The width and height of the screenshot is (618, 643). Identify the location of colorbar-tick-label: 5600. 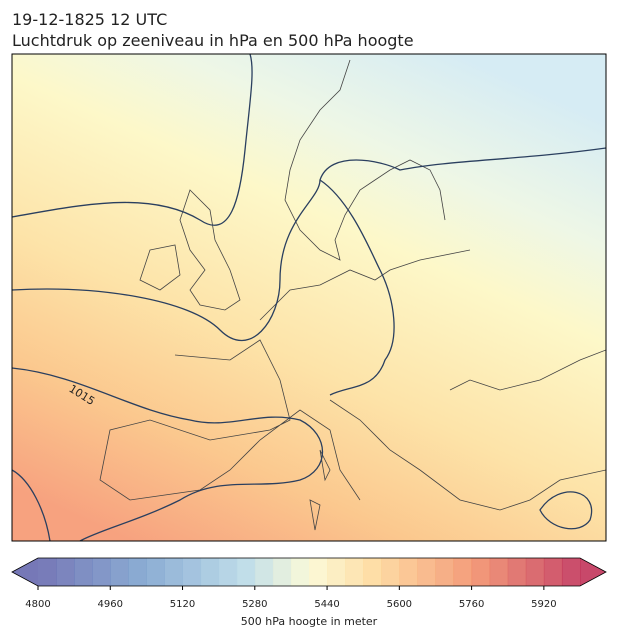
(399, 604).